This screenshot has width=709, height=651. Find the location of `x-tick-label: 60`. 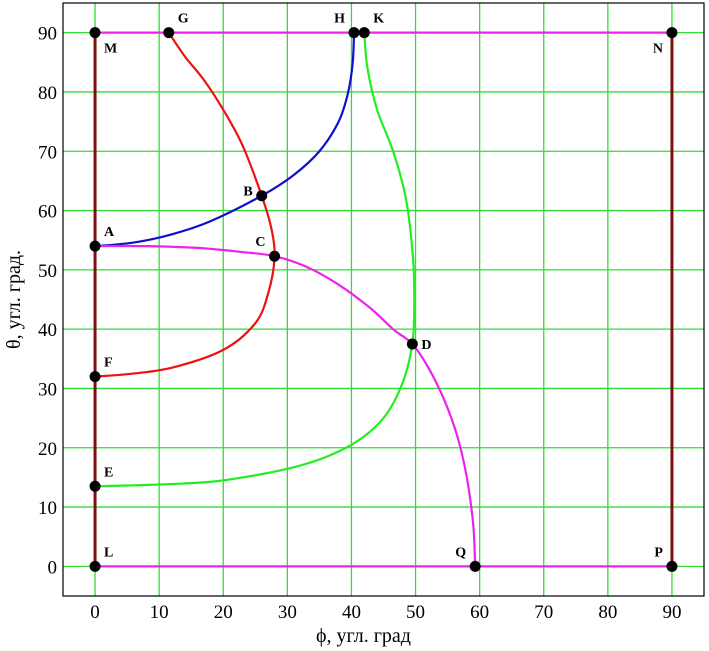

x-tick-label: 60 is located at coordinates (479, 612).